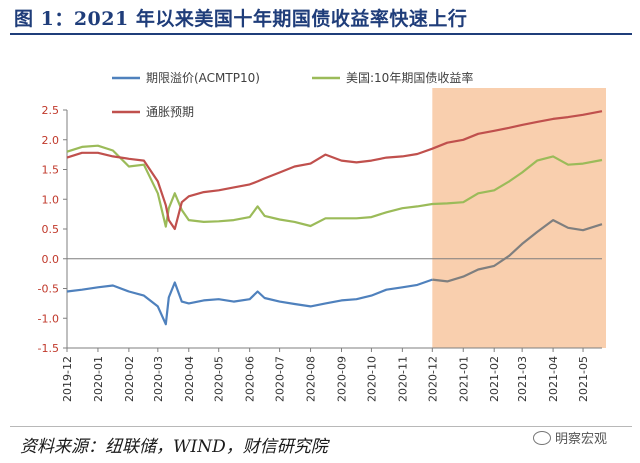  What do you see at coordinates (48, 348) in the screenshot?
I see `y-tick-label: -1.5` at bounding box center [48, 348].